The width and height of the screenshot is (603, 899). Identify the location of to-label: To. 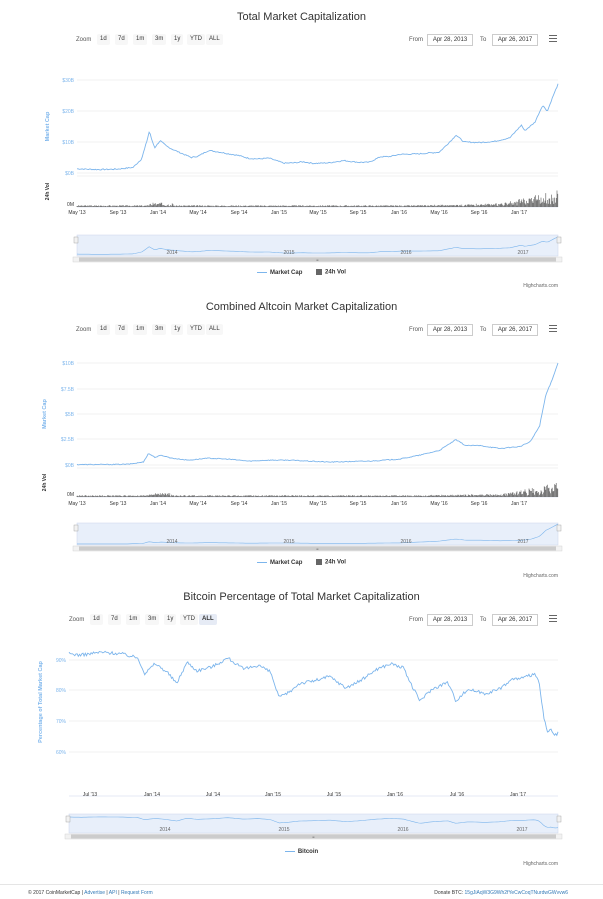
(483, 330).